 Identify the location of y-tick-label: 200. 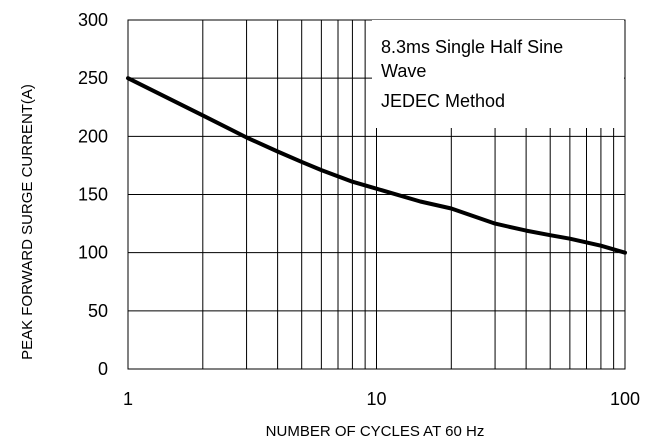
(93, 136).